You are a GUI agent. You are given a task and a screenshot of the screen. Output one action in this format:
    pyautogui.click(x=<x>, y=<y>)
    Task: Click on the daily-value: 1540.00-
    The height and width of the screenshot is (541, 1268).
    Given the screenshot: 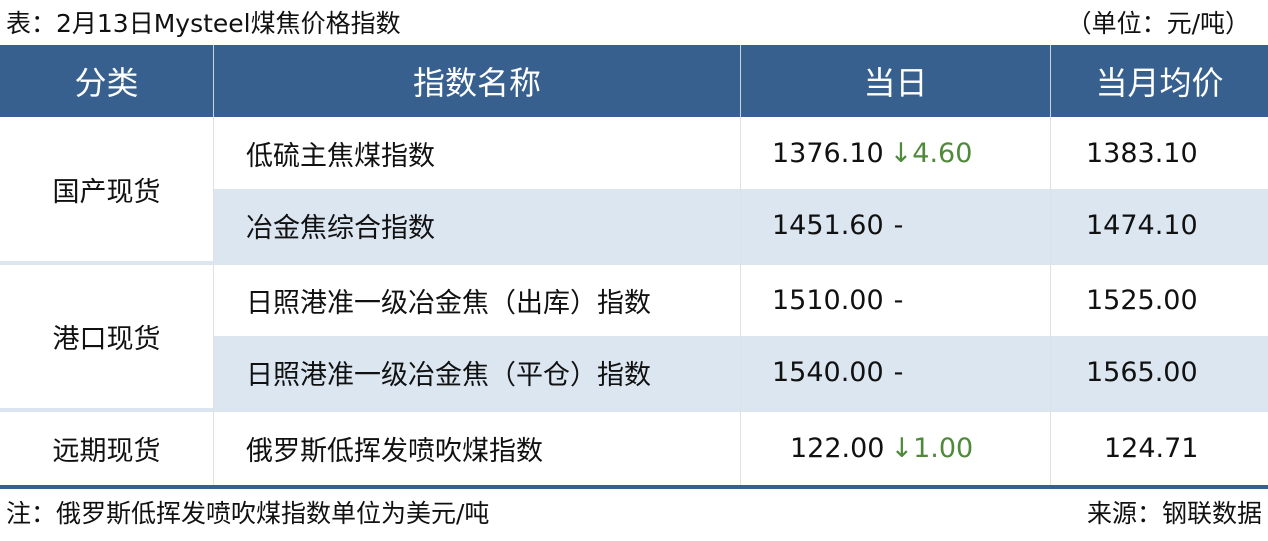 What is the action you would take?
    pyautogui.click(x=838, y=372)
    